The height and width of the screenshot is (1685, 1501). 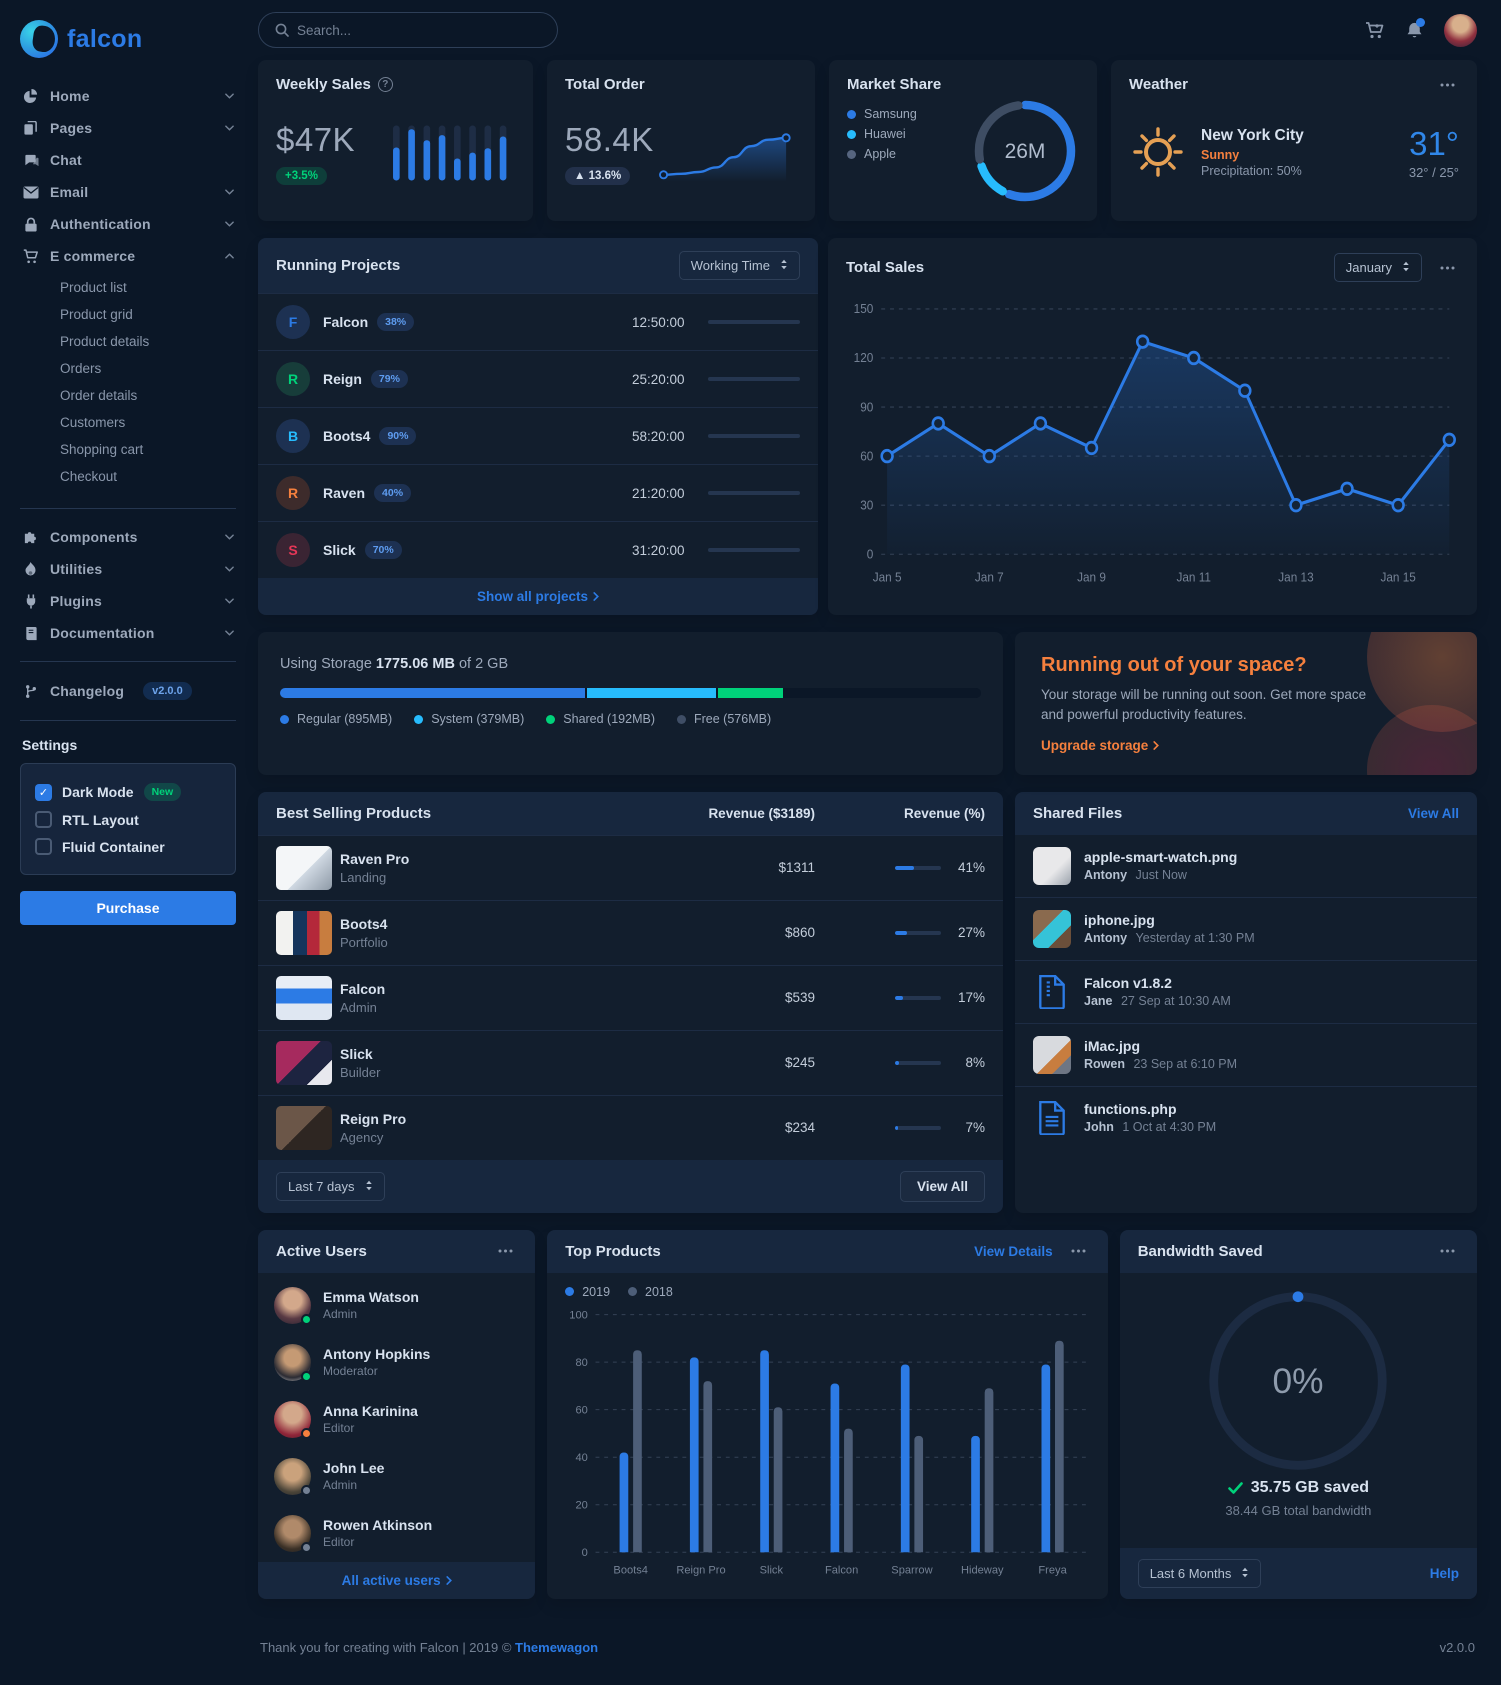 What do you see at coordinates (882, 154) in the screenshot?
I see `legend-item-apple: Apple` at bounding box center [882, 154].